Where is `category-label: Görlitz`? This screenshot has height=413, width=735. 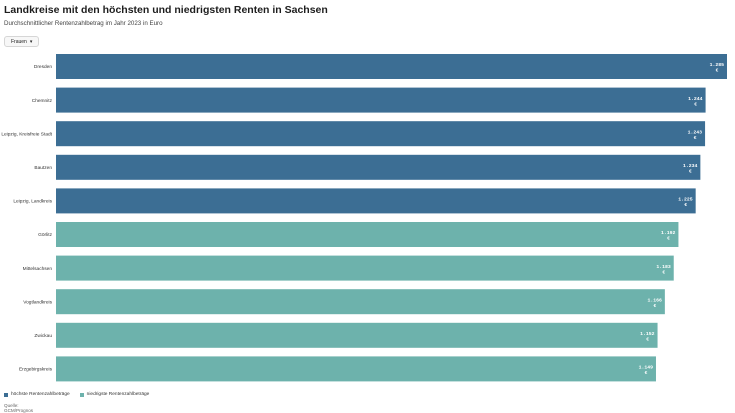 category-label: Görlitz is located at coordinates (45, 235).